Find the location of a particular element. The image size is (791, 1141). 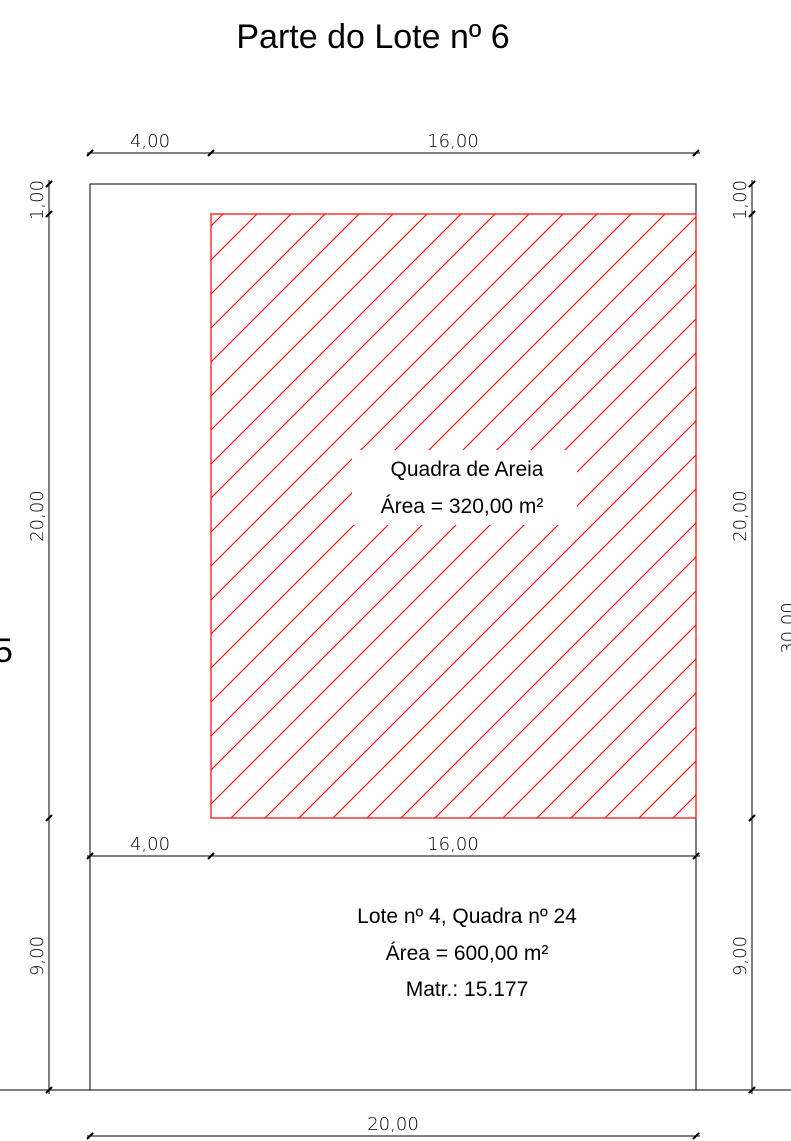

sand-court-name: Quadra de Areia is located at coordinates (467, 469).